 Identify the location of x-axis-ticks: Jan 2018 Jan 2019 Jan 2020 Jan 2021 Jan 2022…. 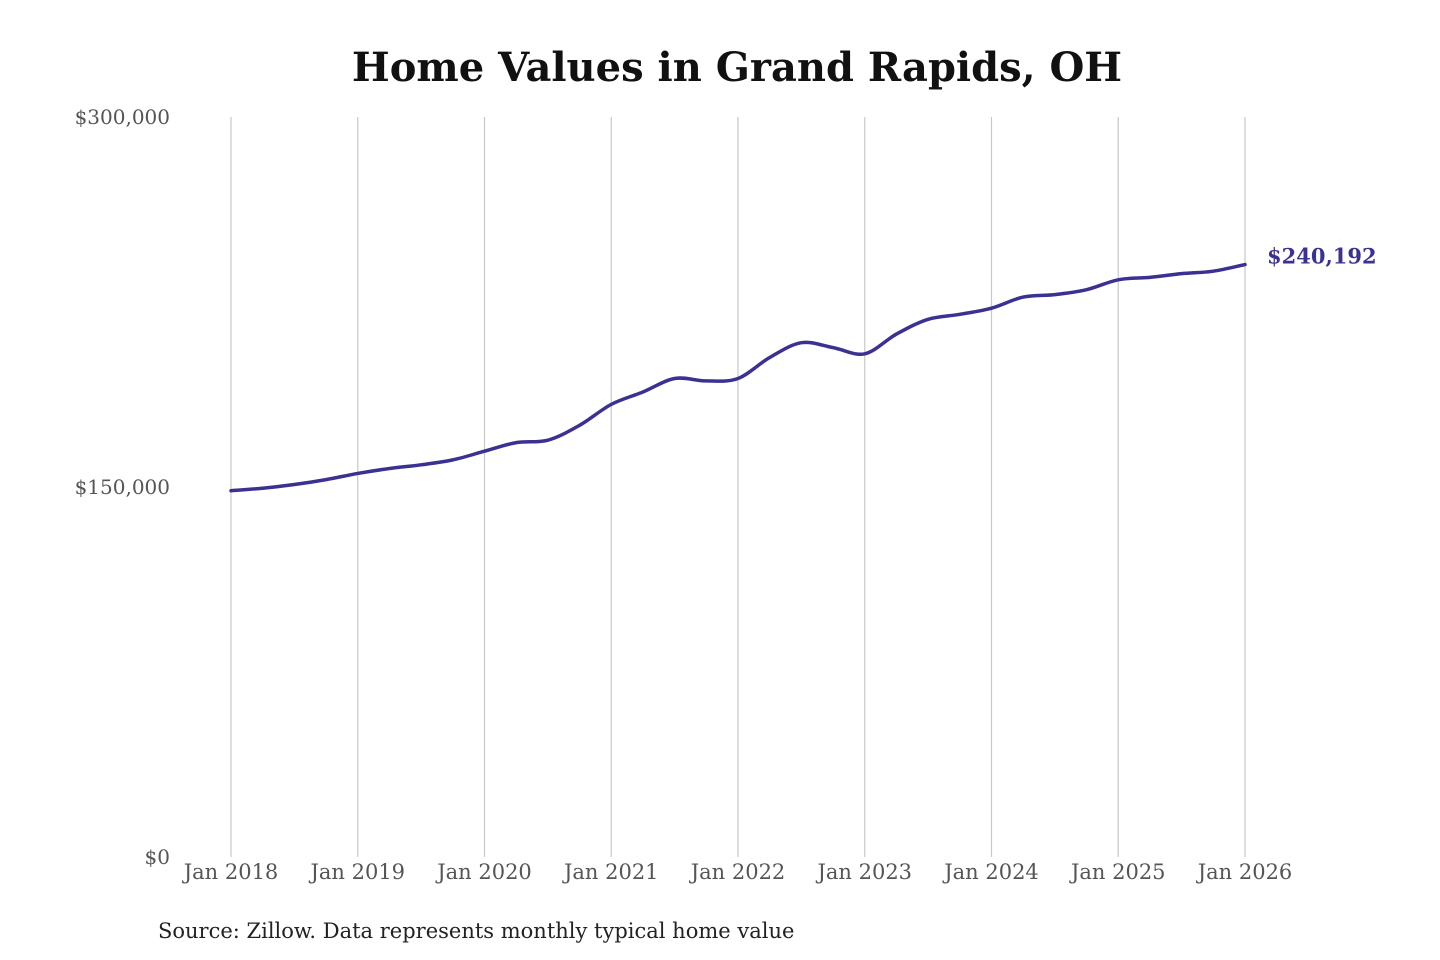
(737, 872).